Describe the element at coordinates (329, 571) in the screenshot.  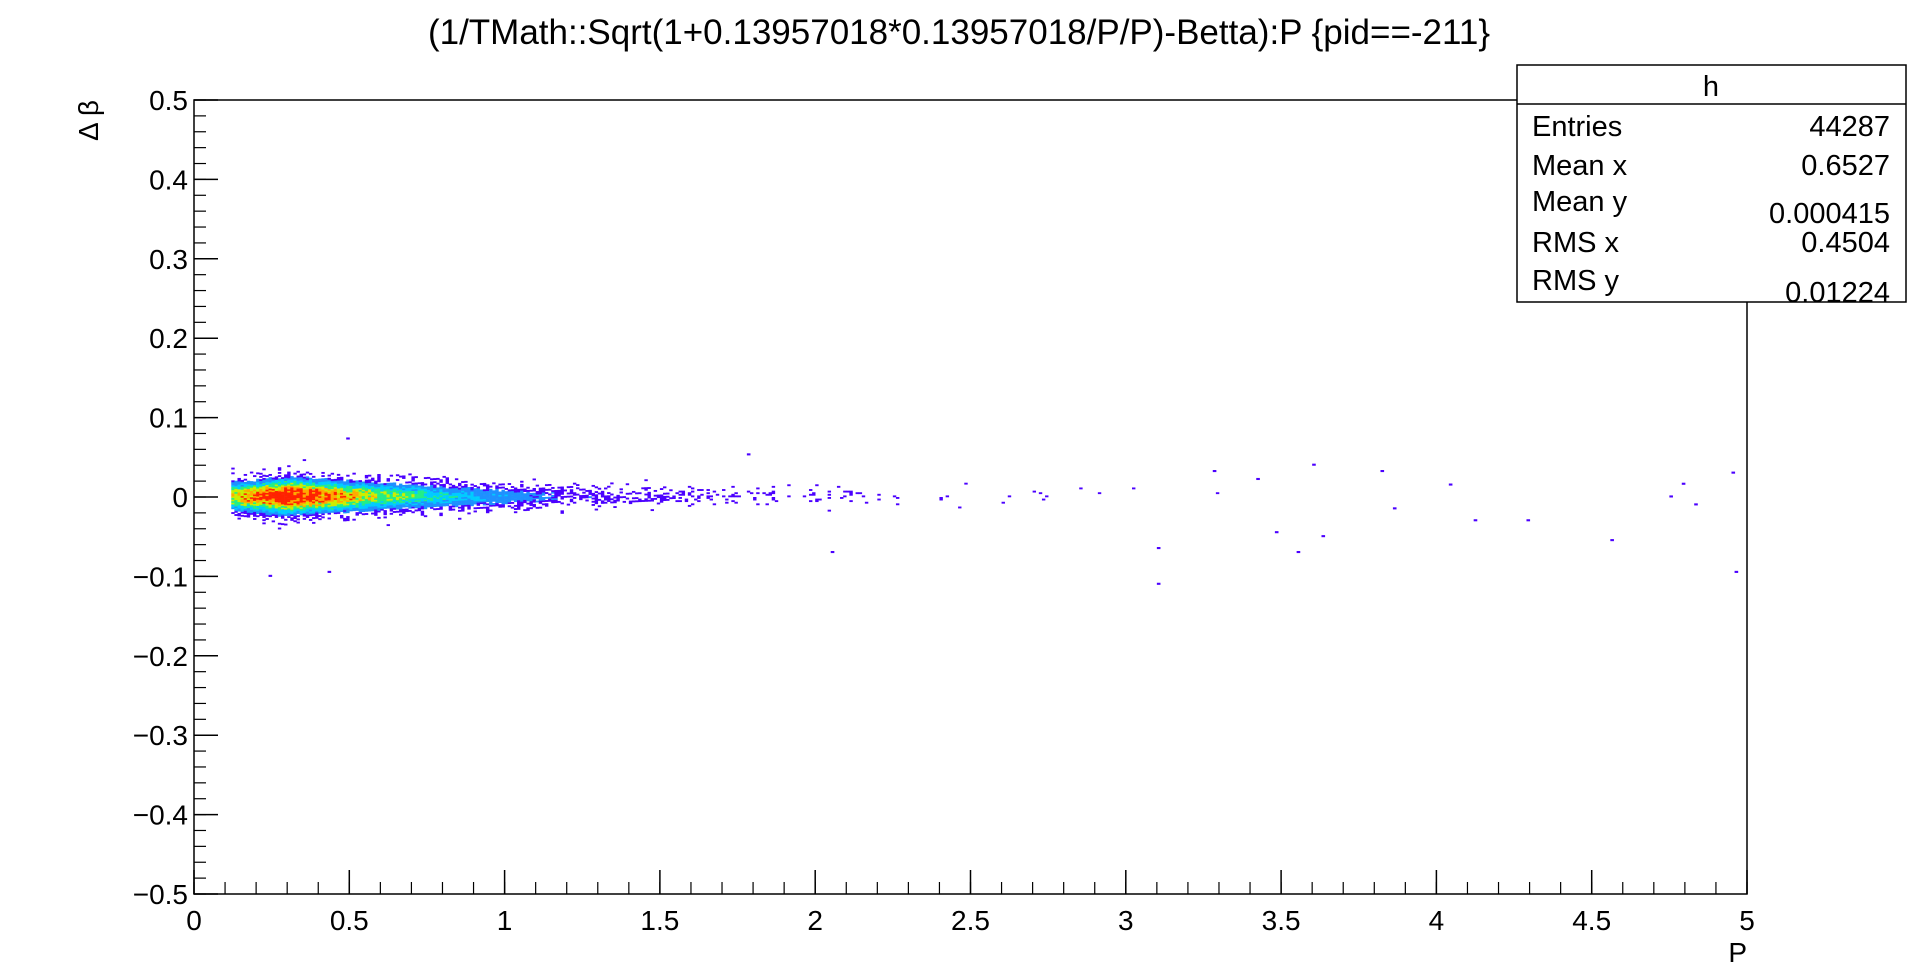
I see `outlier-cell` at that location.